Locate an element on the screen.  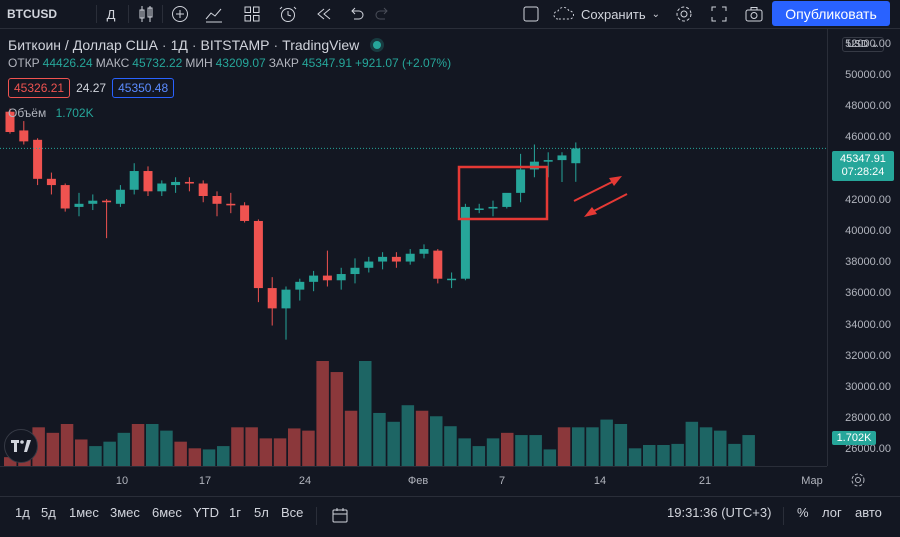
range-1m-button: 1мес is located at coordinates (84, 512).